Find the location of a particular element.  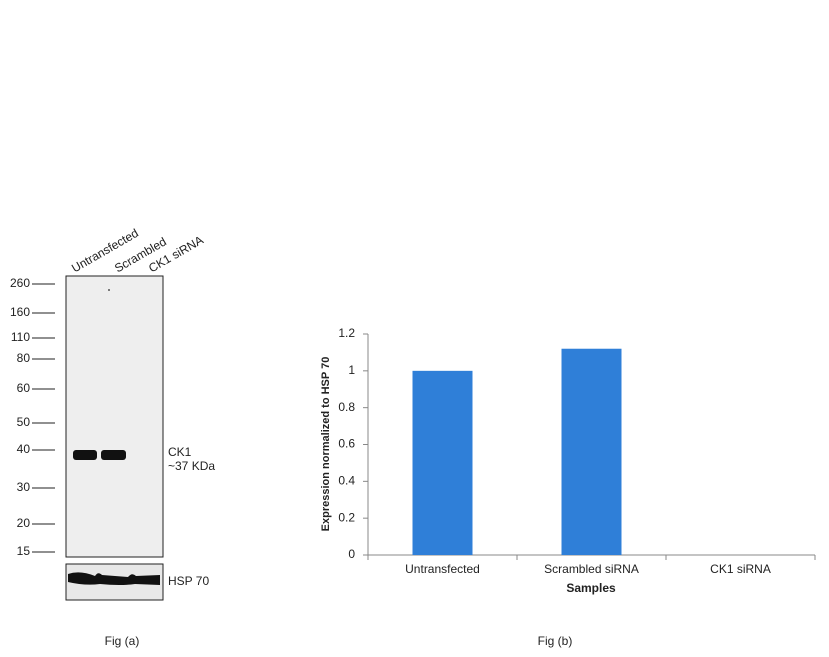

y-tick-label: 0.6 is located at coordinates (346, 444).